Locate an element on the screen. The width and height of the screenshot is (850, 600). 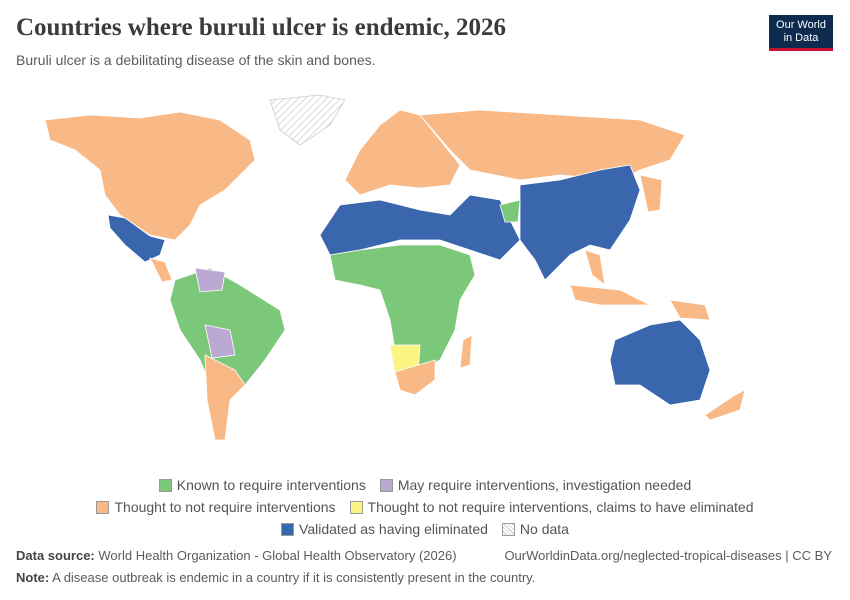
legend-item: No data is located at coordinates (535, 529).